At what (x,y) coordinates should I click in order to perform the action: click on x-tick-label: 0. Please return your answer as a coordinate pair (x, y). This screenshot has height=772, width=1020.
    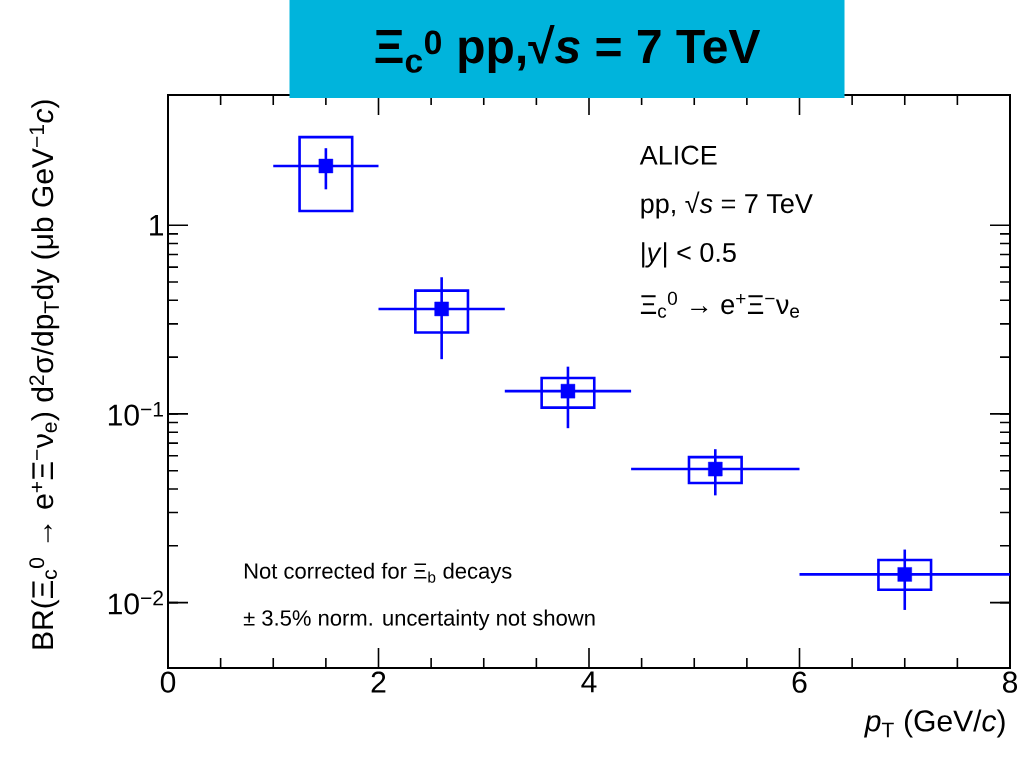
    Looking at the image, I should click on (168, 682).